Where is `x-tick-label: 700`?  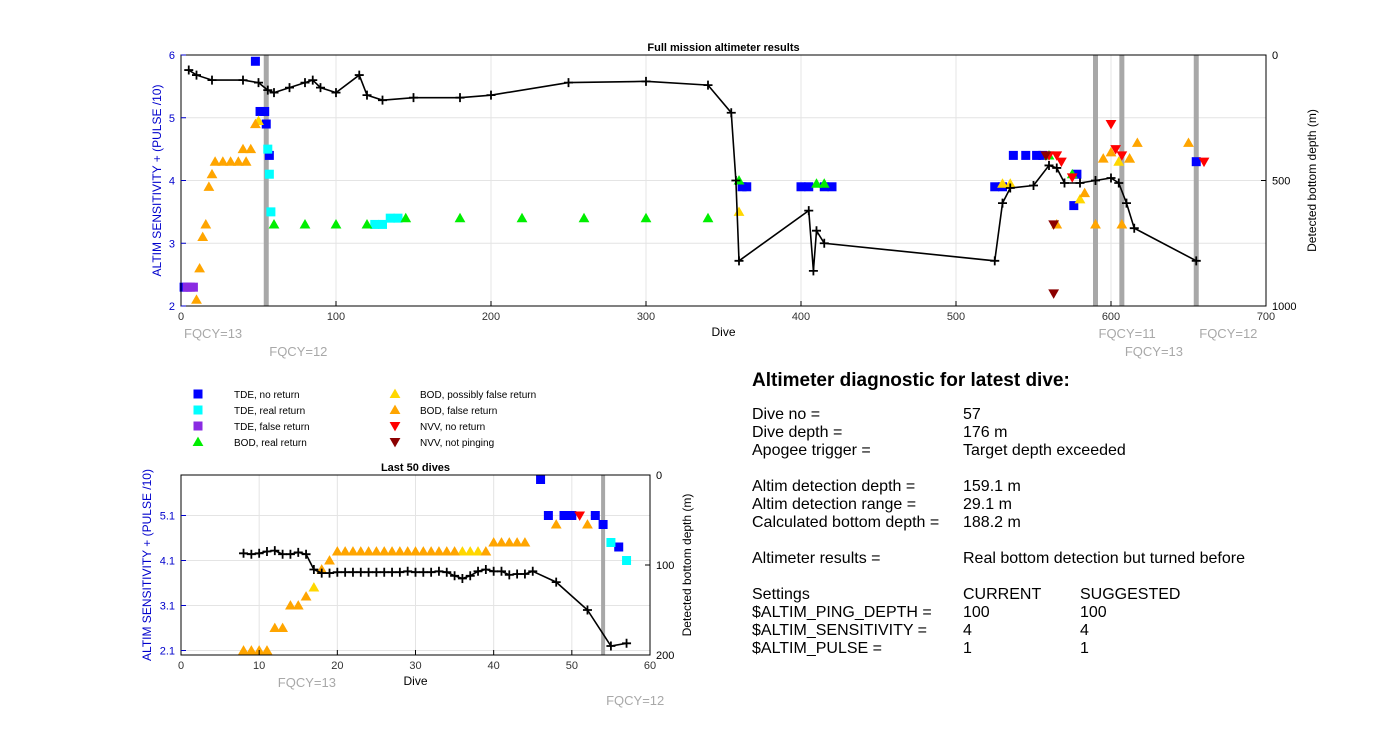 x-tick-label: 700 is located at coordinates (1266, 317).